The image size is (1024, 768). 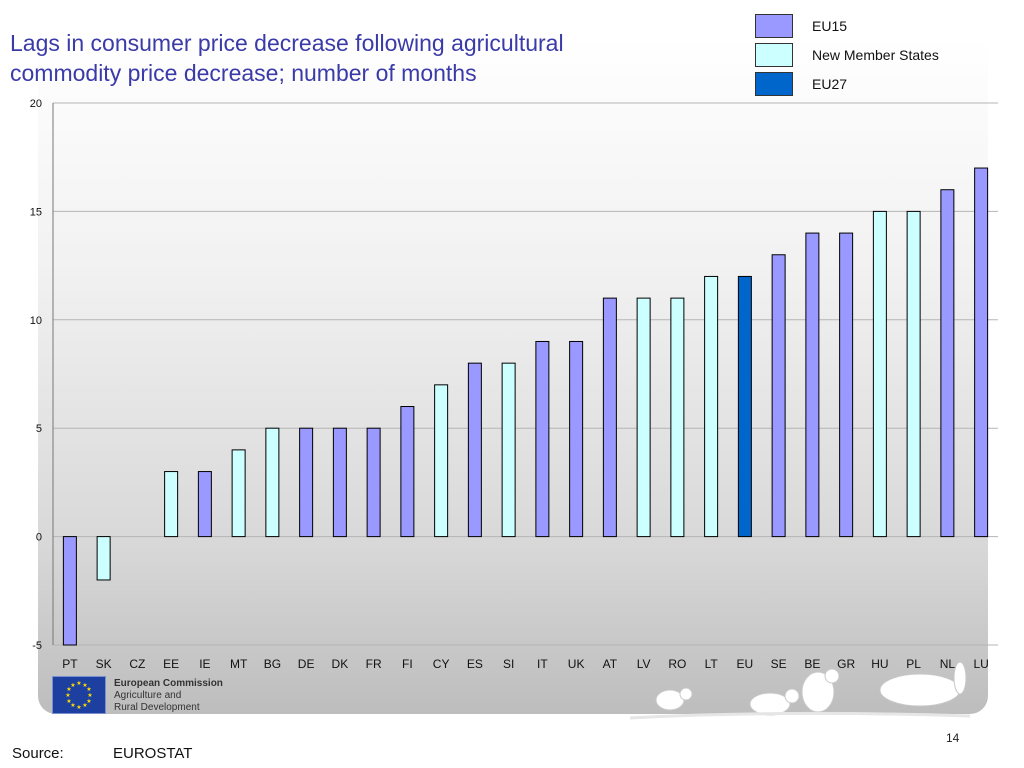 I want to click on x-tick-label: SE, so click(x=779, y=664).